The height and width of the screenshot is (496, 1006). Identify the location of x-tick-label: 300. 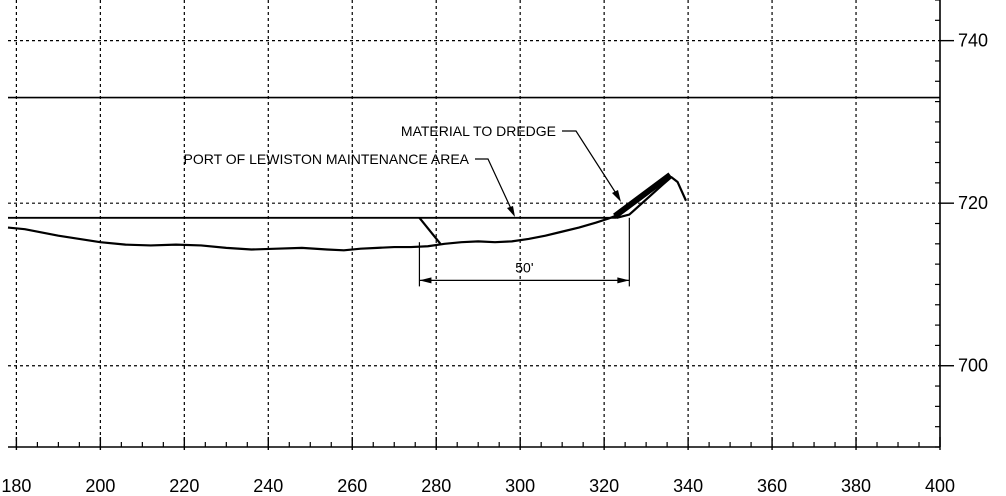
(520, 486).